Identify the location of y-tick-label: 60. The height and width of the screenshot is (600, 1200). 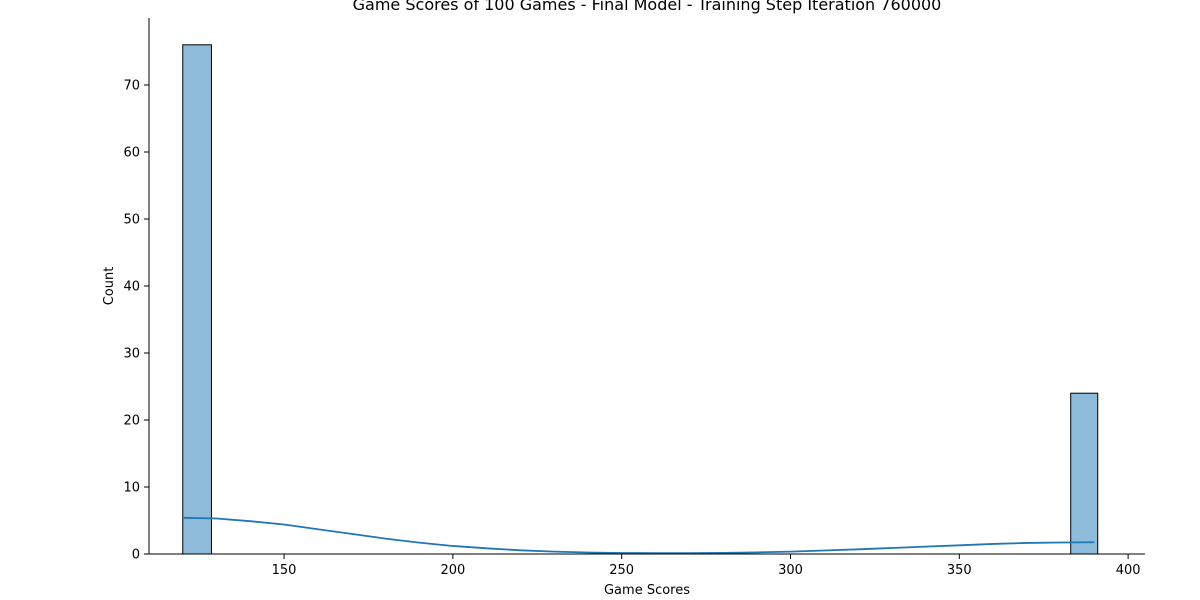
(131, 153).